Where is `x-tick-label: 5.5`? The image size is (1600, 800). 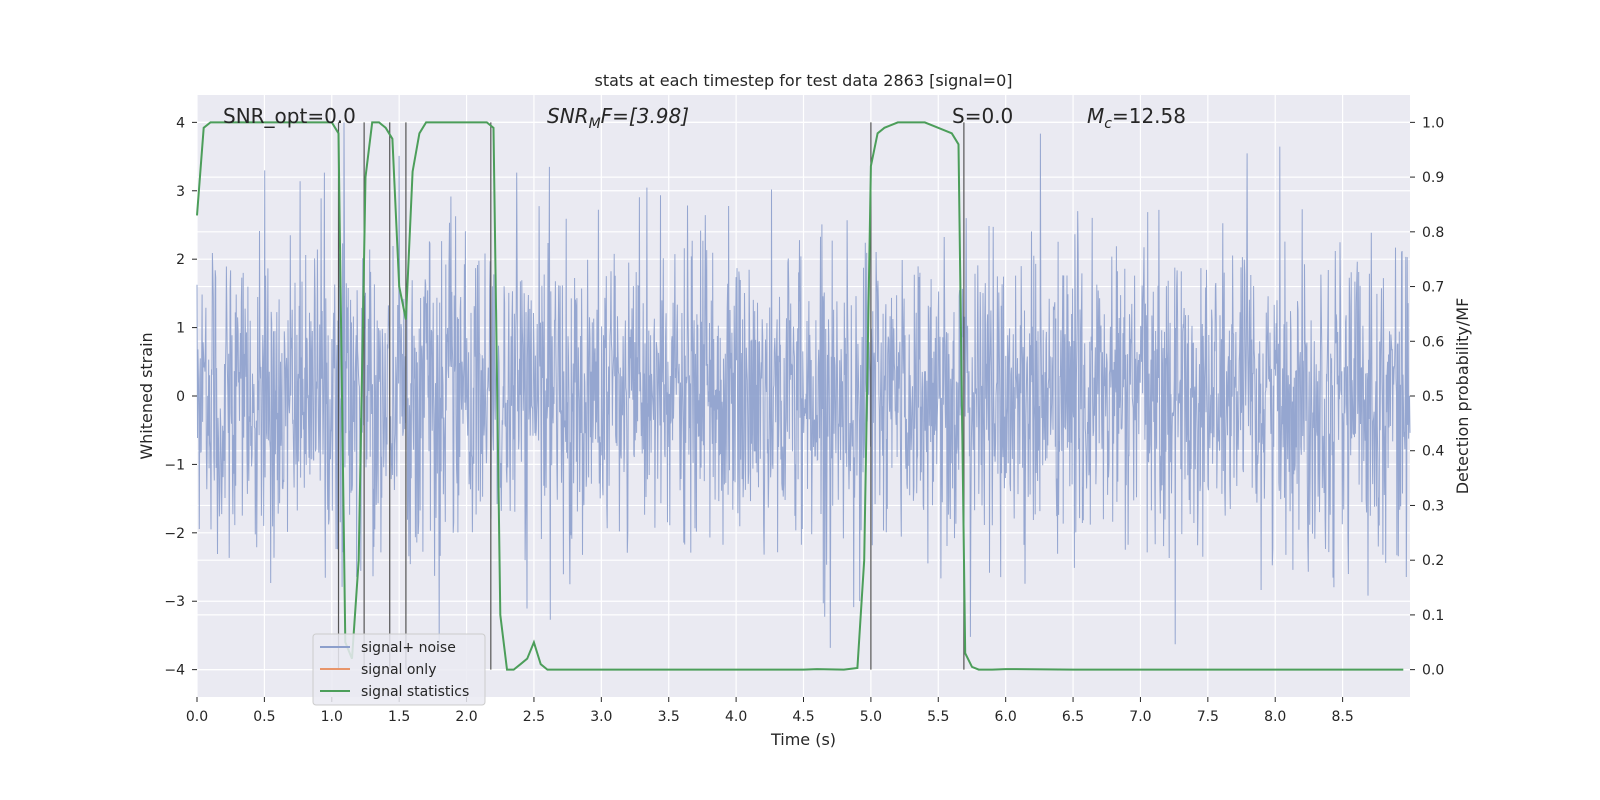
x-tick-label: 5.5 is located at coordinates (938, 717).